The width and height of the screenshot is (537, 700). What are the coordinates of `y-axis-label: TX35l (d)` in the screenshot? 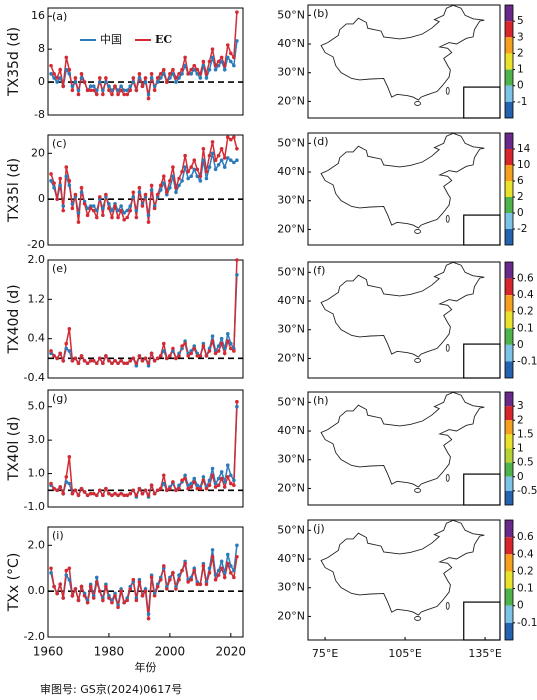 It's located at (14, 190).